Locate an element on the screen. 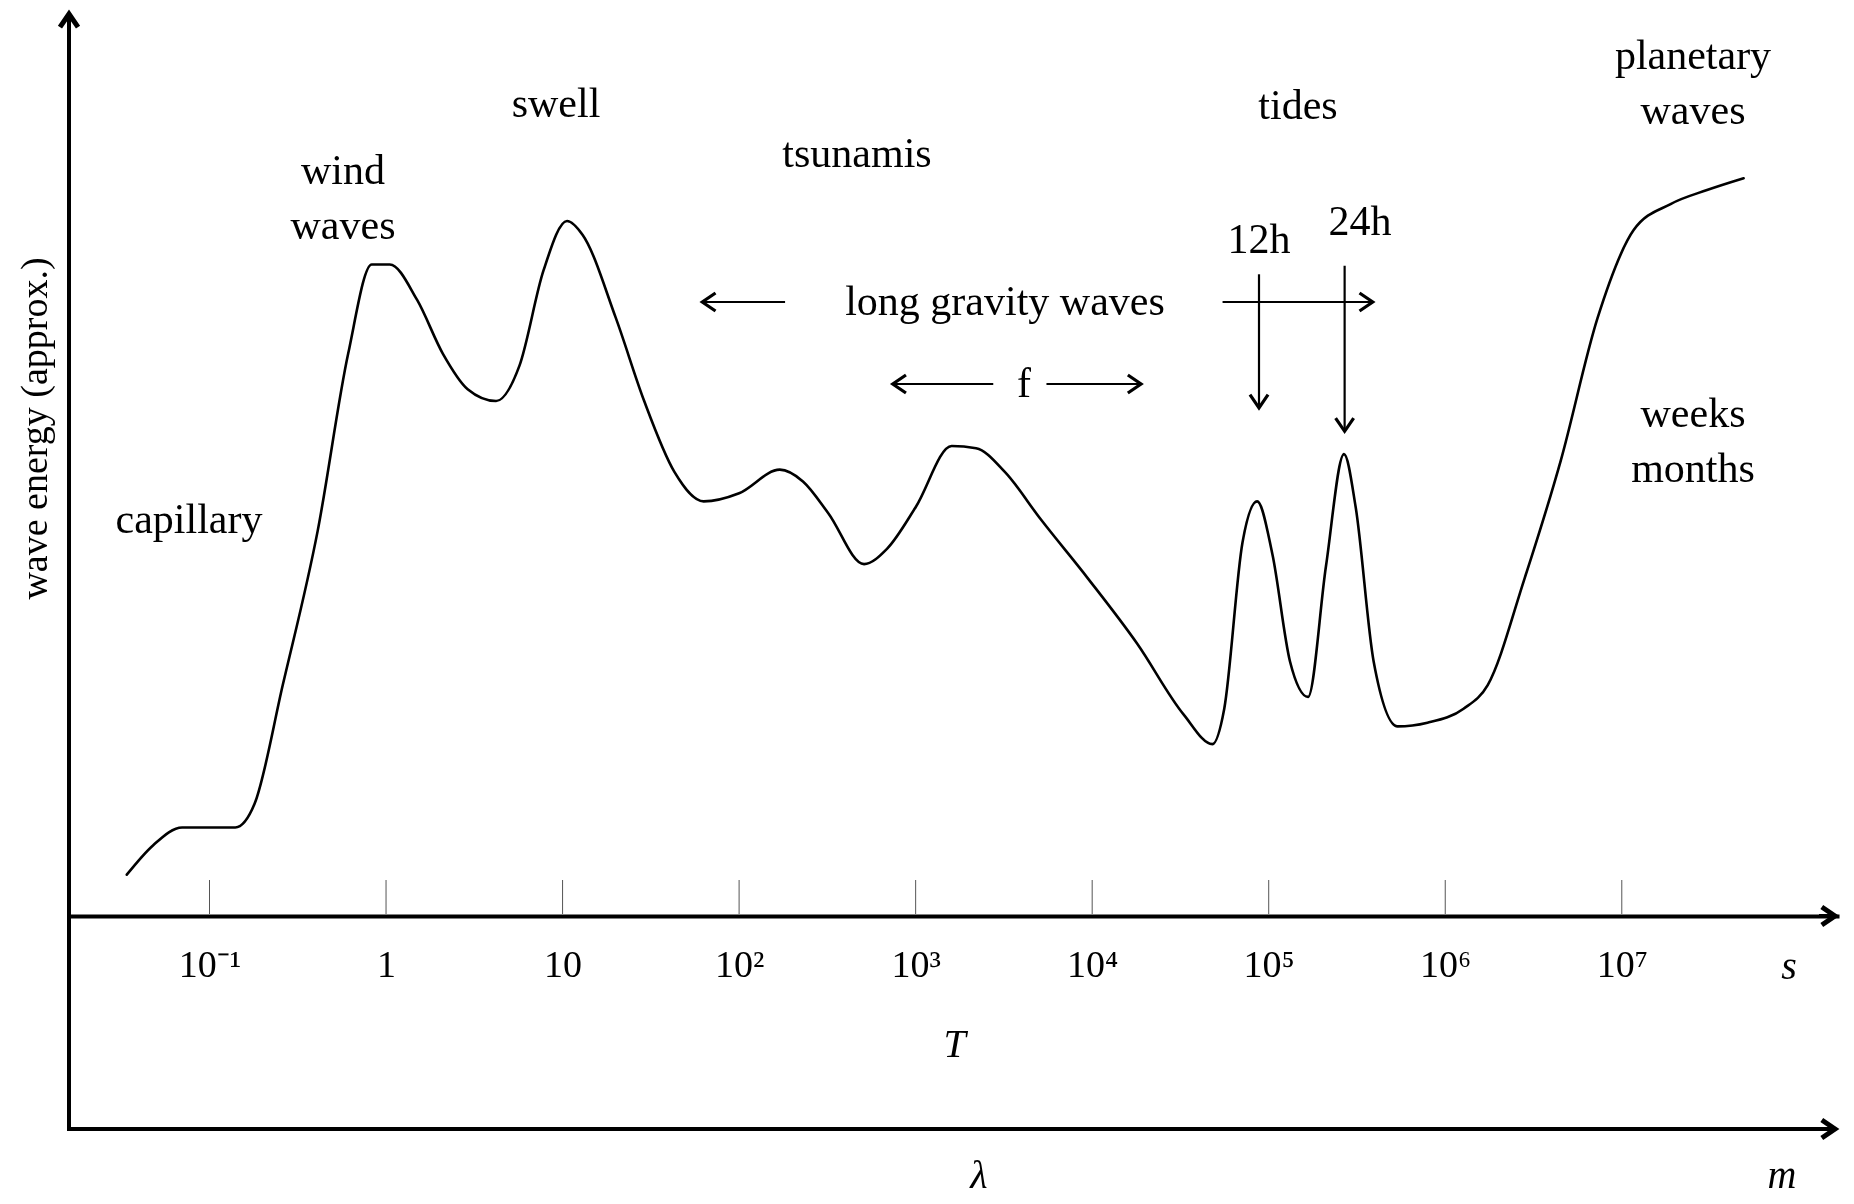 Image resolution: width=1854 pixels, height=1204 pixels. annotation: f is located at coordinates (1024, 383).